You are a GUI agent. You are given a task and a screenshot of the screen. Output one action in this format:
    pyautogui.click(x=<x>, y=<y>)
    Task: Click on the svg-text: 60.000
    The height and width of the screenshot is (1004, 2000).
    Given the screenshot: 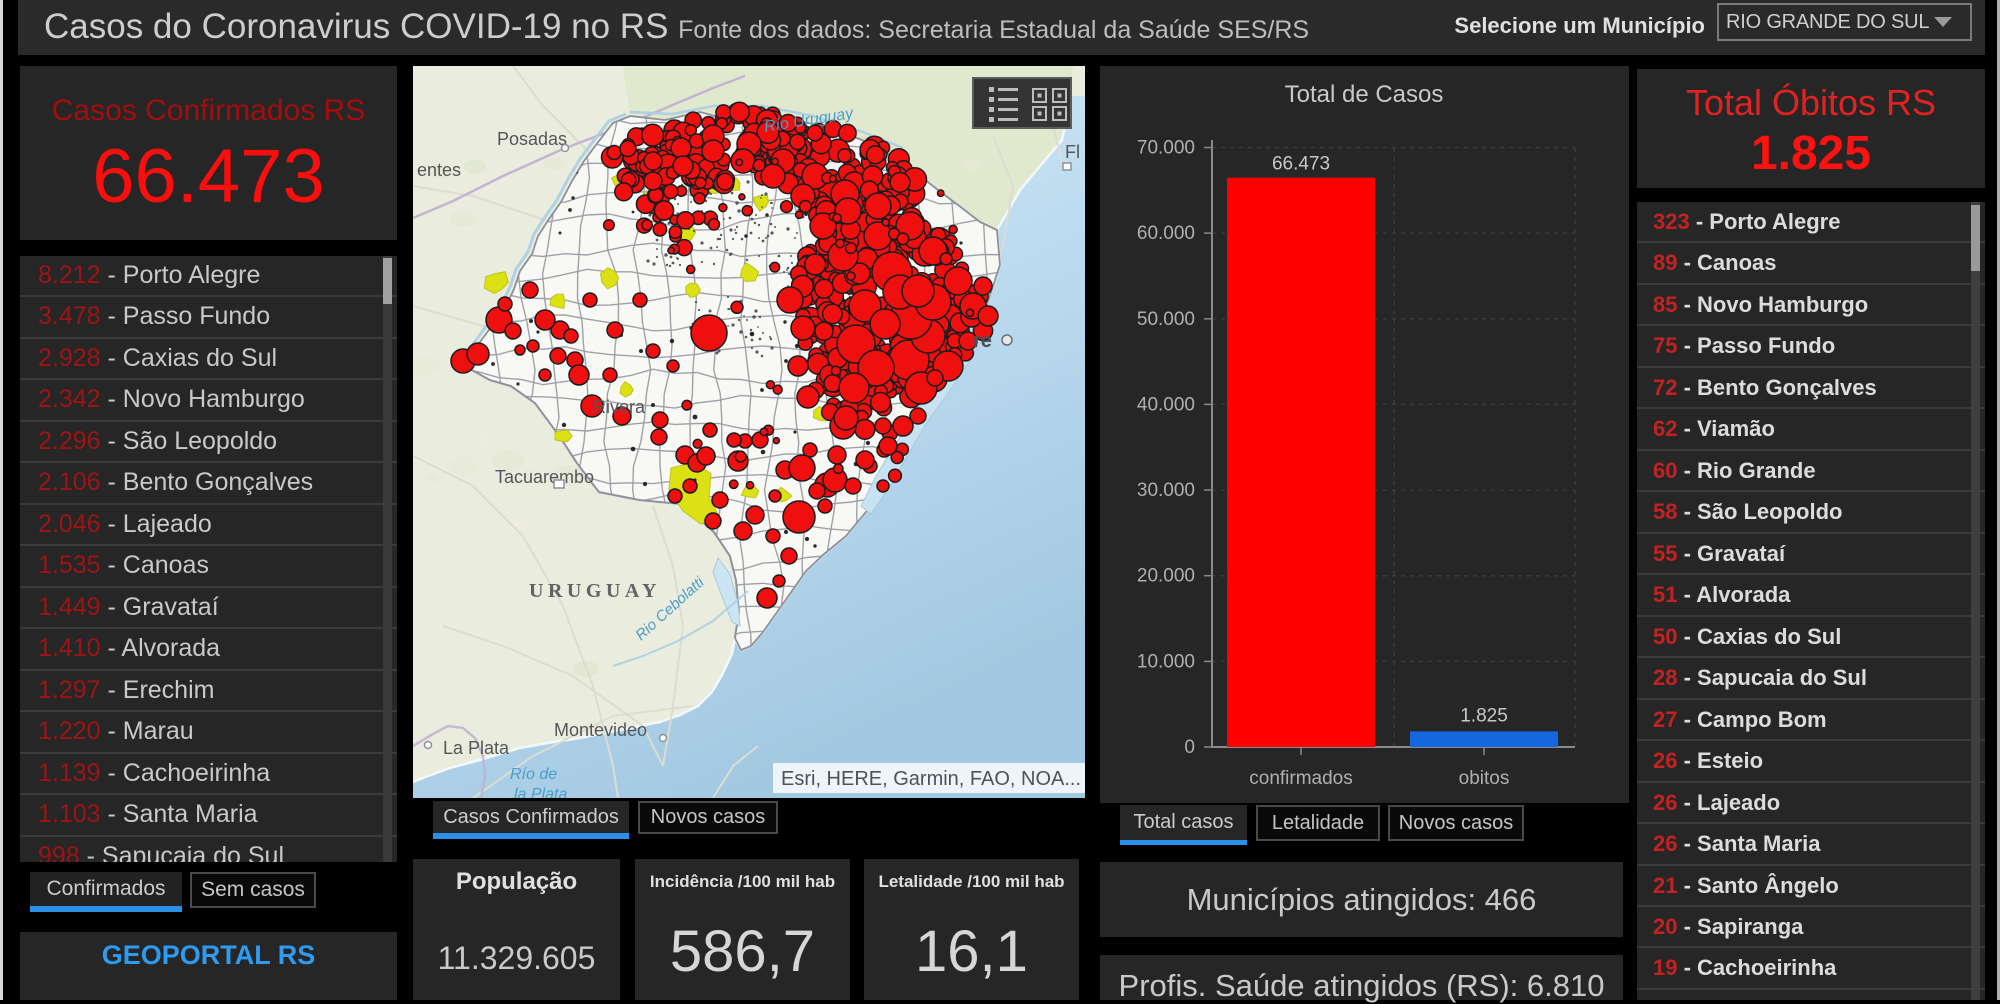 What is the action you would take?
    pyautogui.click(x=1166, y=233)
    